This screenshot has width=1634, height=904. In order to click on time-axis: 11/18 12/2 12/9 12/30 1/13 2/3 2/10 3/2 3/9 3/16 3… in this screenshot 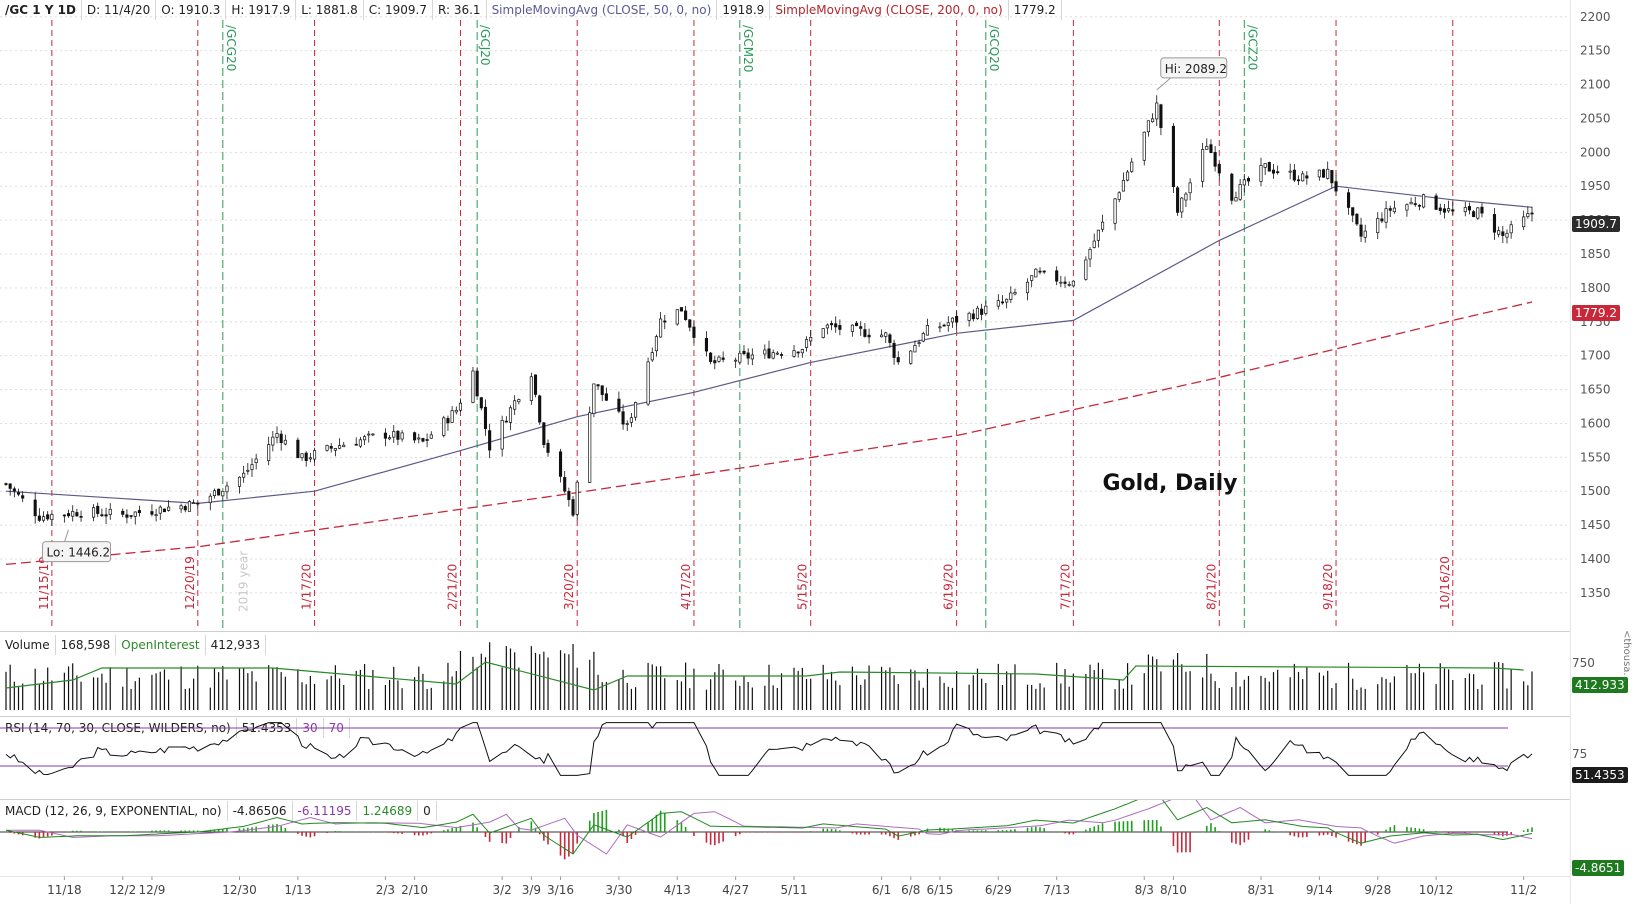, I will do `click(785, 890)`.